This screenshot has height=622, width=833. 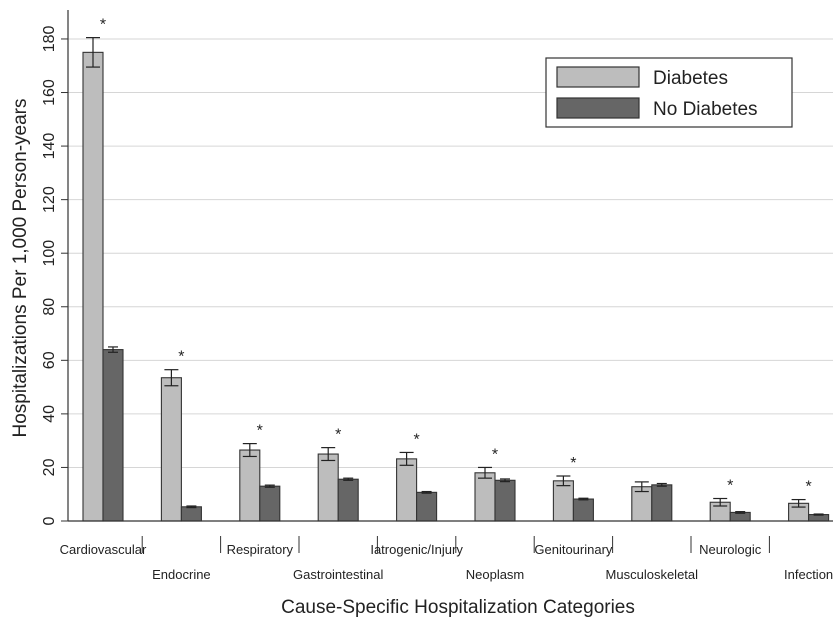 What do you see at coordinates (49, 467) in the screenshot?
I see `y-tick-label: 20` at bounding box center [49, 467].